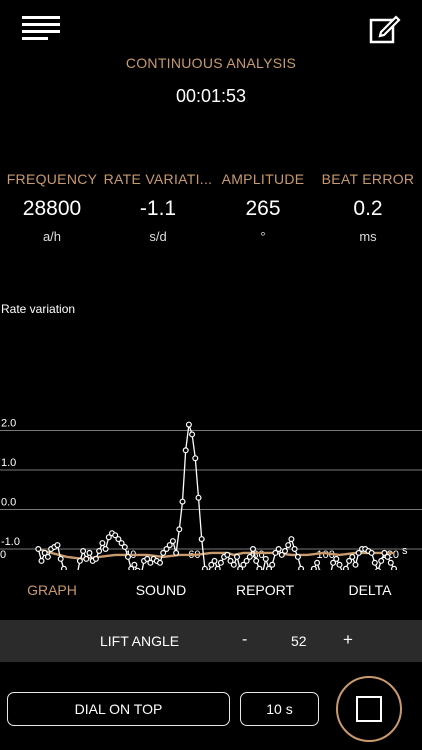  What do you see at coordinates (211, 641) in the screenshot?
I see `lift-angle-bar: LIFT ANGLE - 52 +` at bounding box center [211, 641].